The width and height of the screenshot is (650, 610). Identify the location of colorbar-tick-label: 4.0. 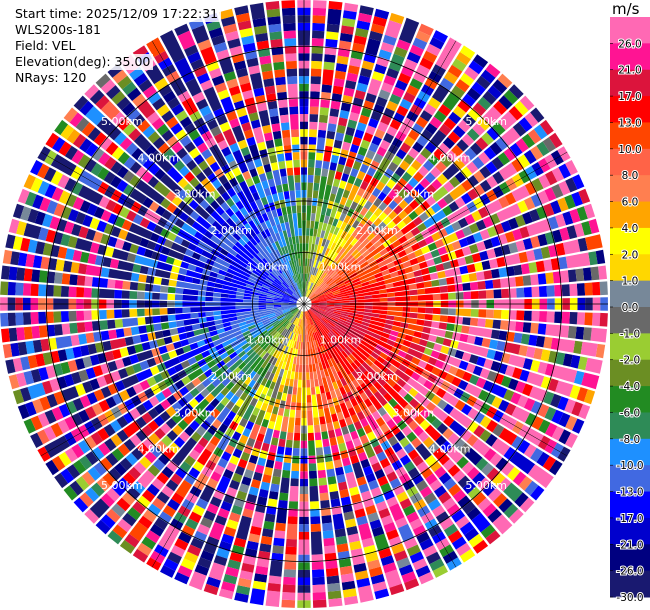
(630, 229).